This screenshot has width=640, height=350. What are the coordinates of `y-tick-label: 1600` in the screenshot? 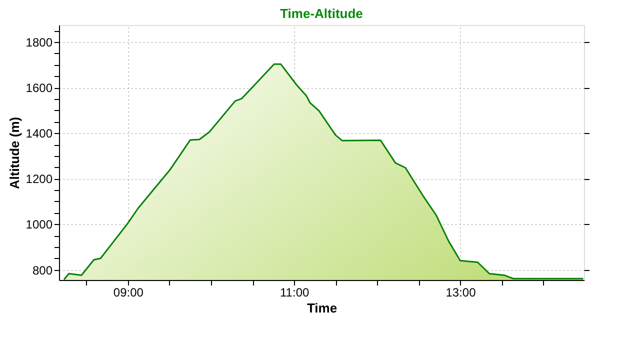 It's located at (39, 88).